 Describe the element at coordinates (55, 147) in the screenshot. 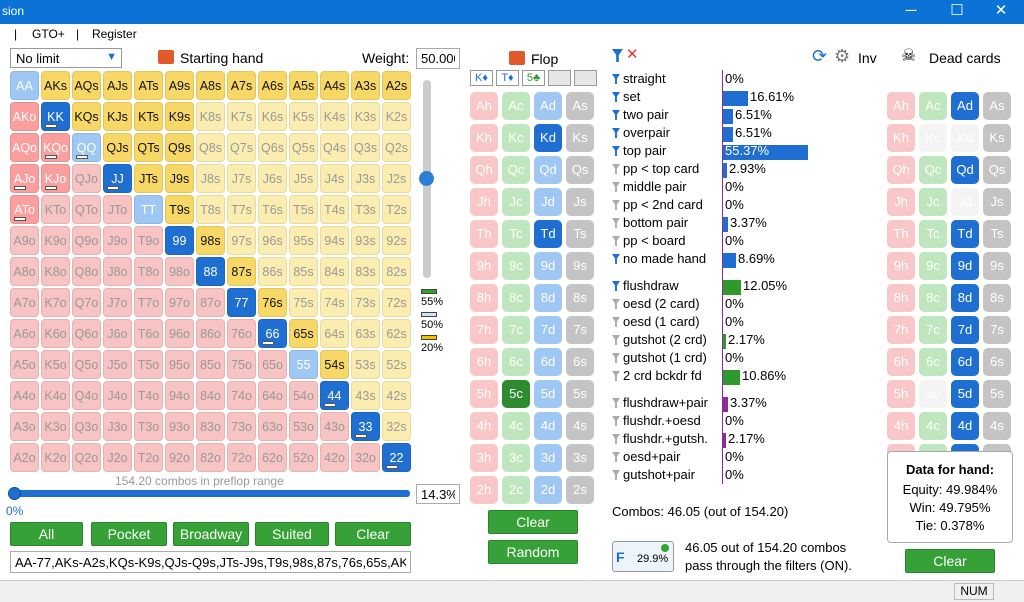

I see `hand-cell-KQo: KQo` at that location.